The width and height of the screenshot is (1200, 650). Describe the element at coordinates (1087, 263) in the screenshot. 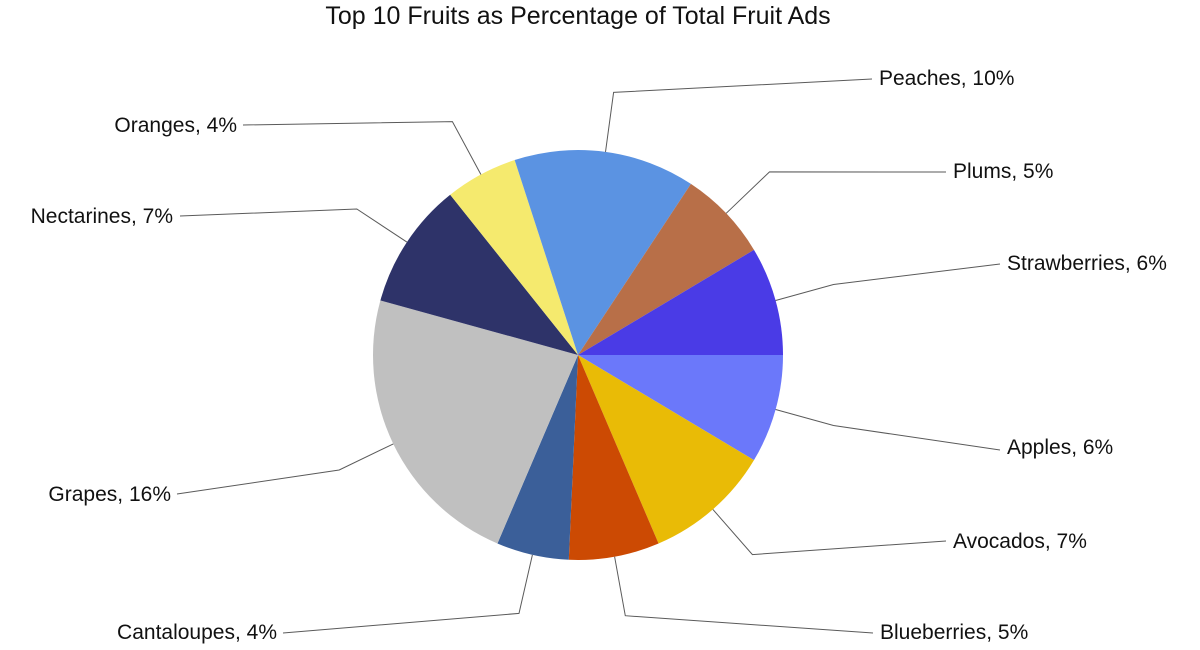

I see `data-label-strawberries: Strawberries, 6%` at that location.